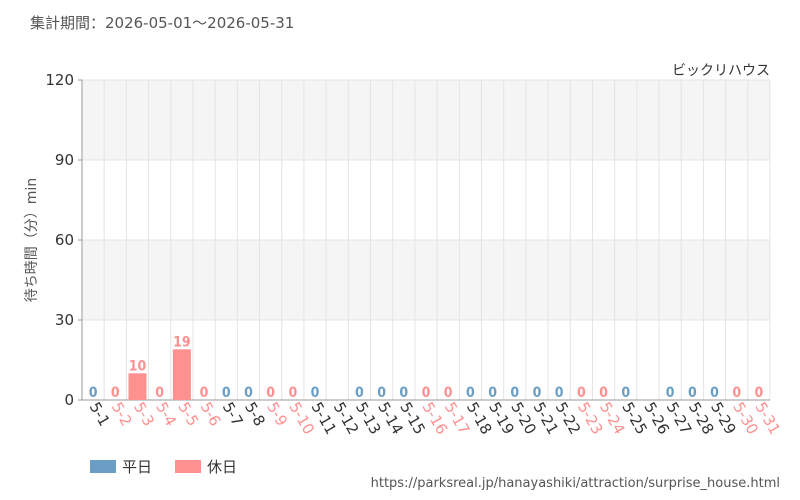  Describe the element at coordinates (162, 23) in the screenshot. I see `chart-title: 集計期間：2026-05-01～2026-05-31` at that location.